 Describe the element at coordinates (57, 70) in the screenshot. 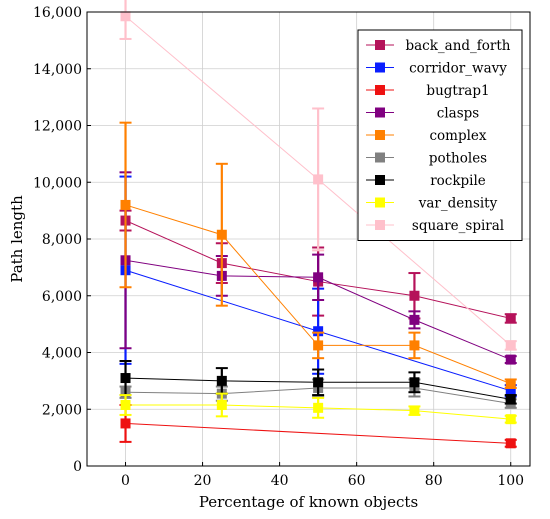

I see `y-tick-label: 14,000` at that location.